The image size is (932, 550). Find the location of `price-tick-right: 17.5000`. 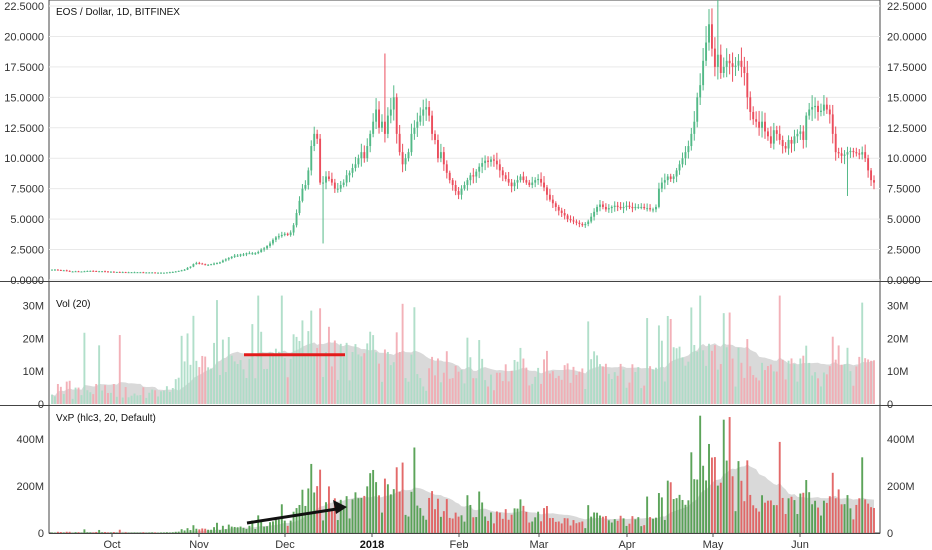

price-tick-right: 17.5000 is located at coordinates (907, 68).